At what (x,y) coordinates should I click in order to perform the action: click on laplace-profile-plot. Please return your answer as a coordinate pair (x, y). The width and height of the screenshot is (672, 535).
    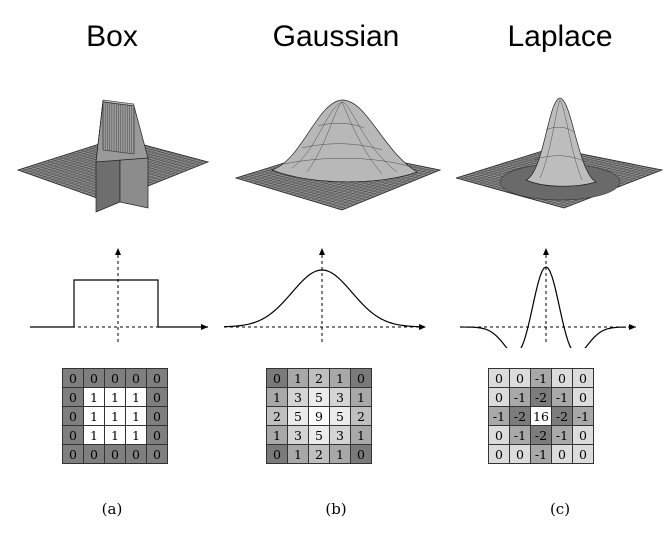
    Looking at the image, I should click on (547, 298).